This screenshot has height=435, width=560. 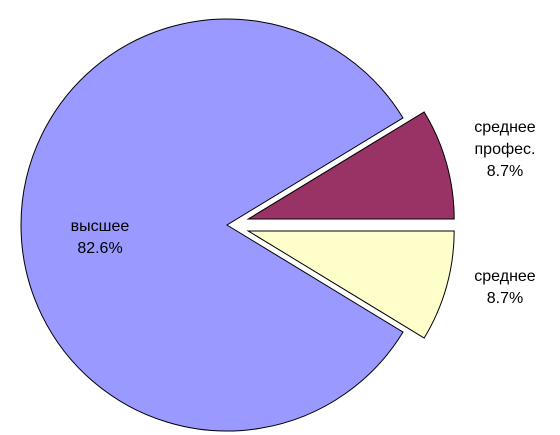 I want to click on value-label: 82.6%, so click(x=100, y=248).